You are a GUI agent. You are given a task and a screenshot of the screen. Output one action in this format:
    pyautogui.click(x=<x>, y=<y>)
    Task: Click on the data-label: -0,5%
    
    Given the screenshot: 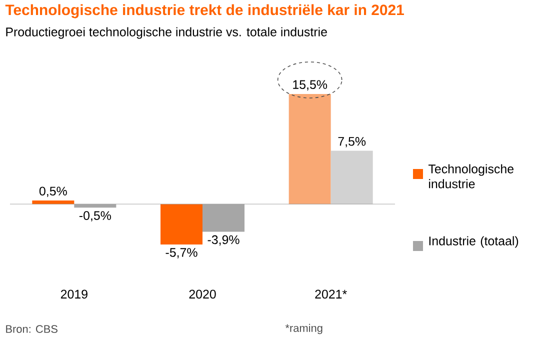 What is the action you would take?
    pyautogui.click(x=95, y=216)
    